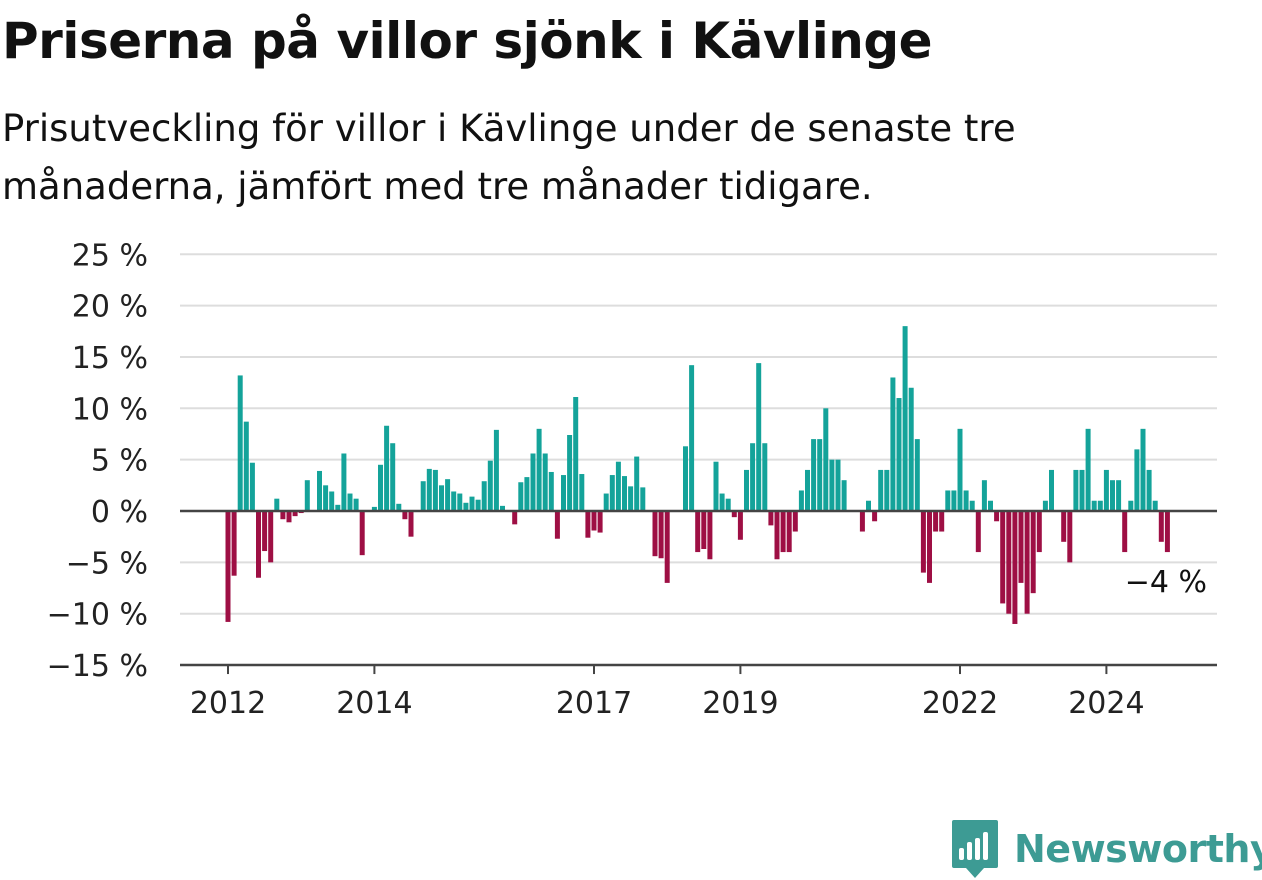 The width and height of the screenshot is (1262, 880). Describe the element at coordinates (594, 703) in the screenshot. I see `x-tick-label: 2017` at that location.